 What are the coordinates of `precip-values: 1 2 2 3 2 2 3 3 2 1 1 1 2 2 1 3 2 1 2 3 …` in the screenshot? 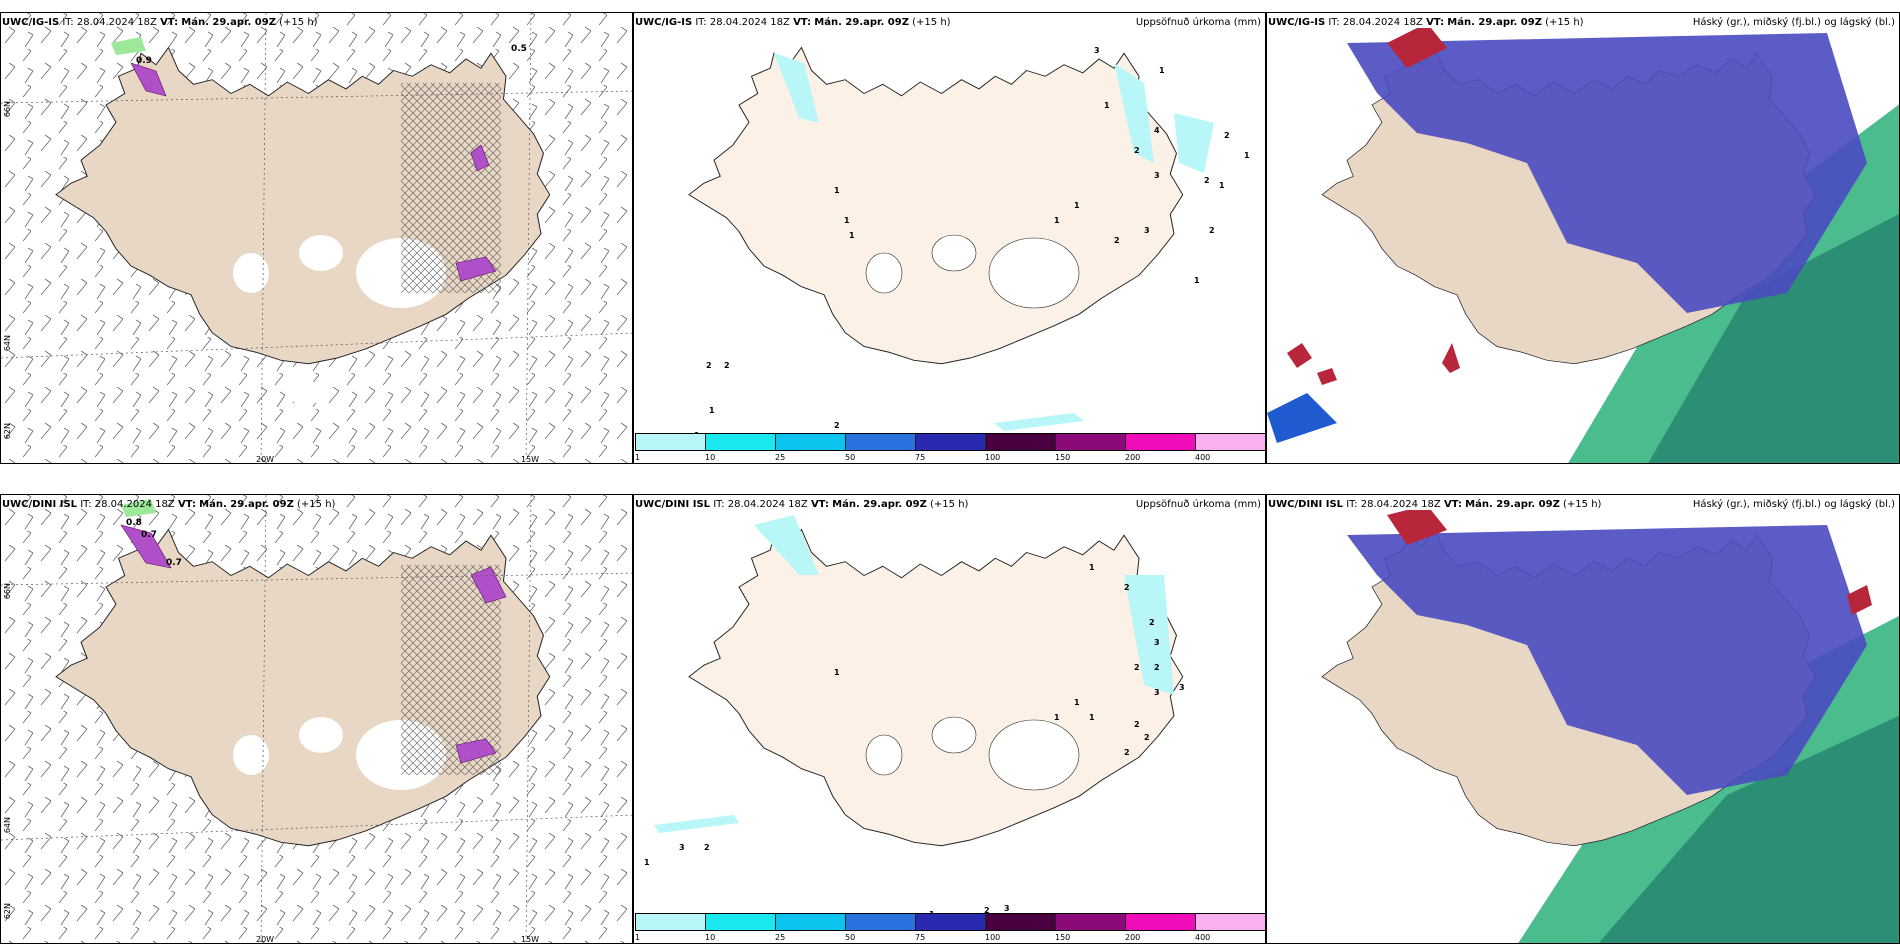 It's located at (914, 741).